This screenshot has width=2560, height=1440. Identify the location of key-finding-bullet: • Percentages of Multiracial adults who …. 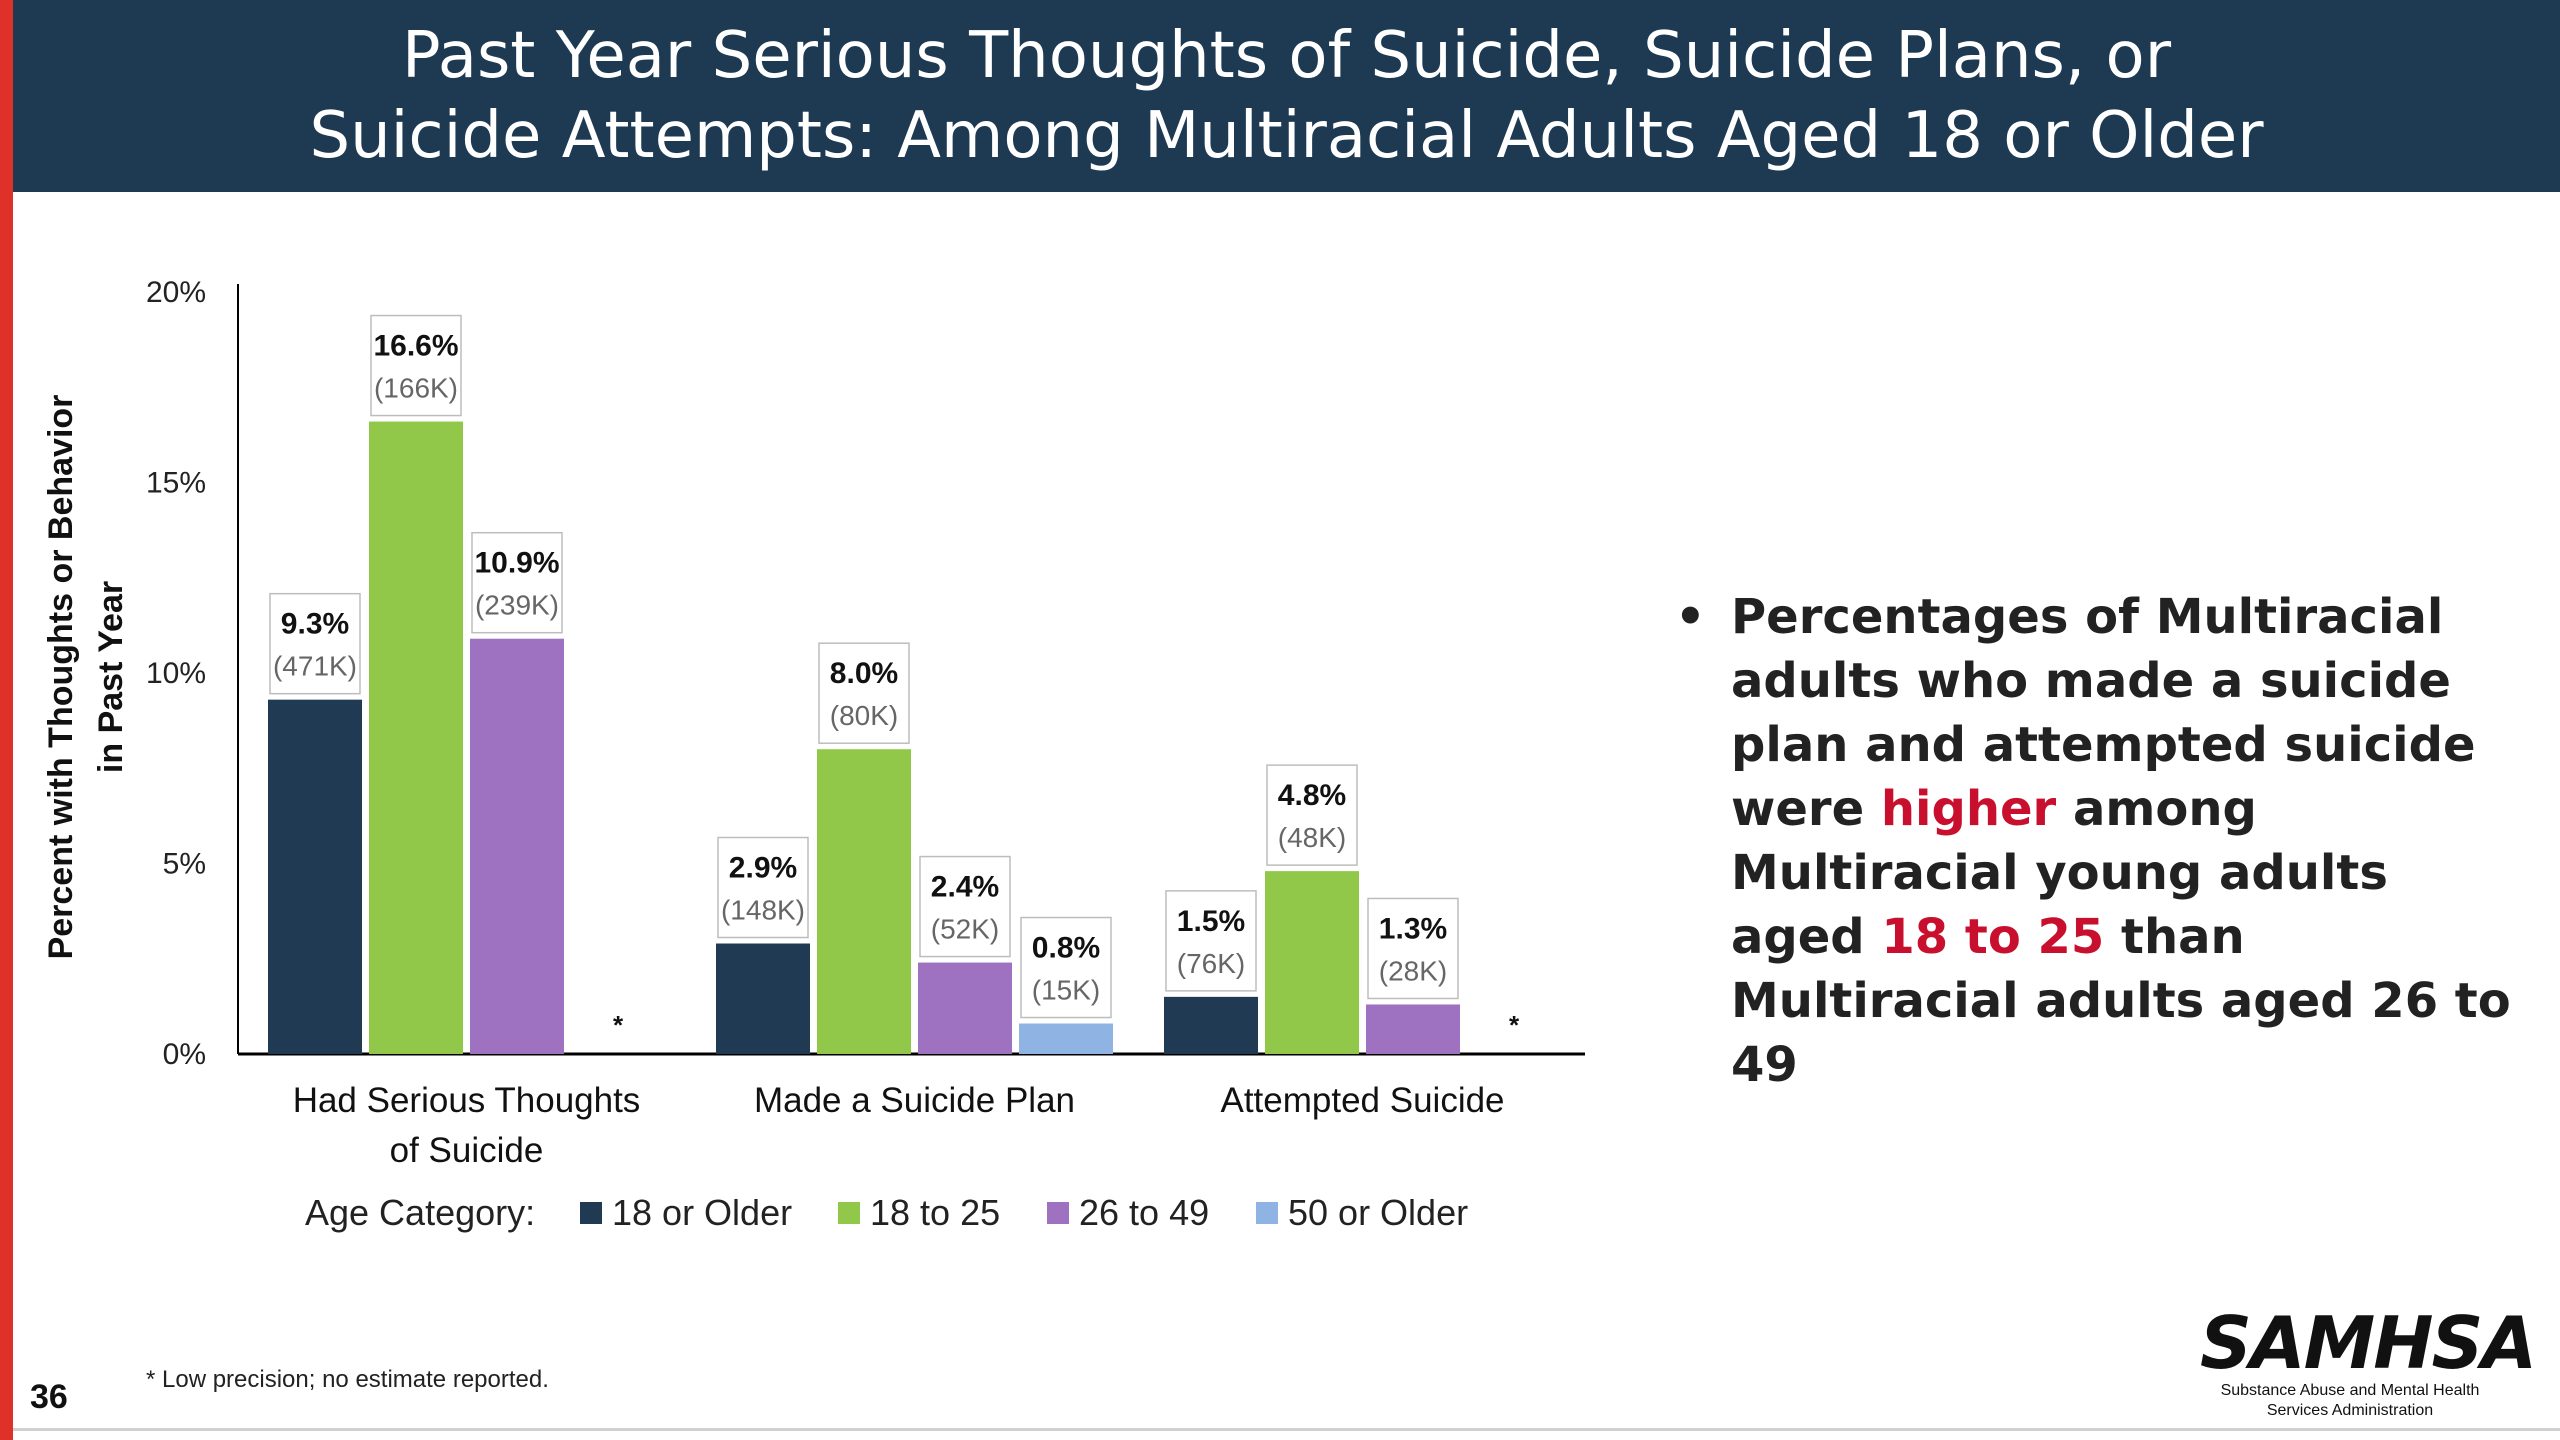
(2095, 841).